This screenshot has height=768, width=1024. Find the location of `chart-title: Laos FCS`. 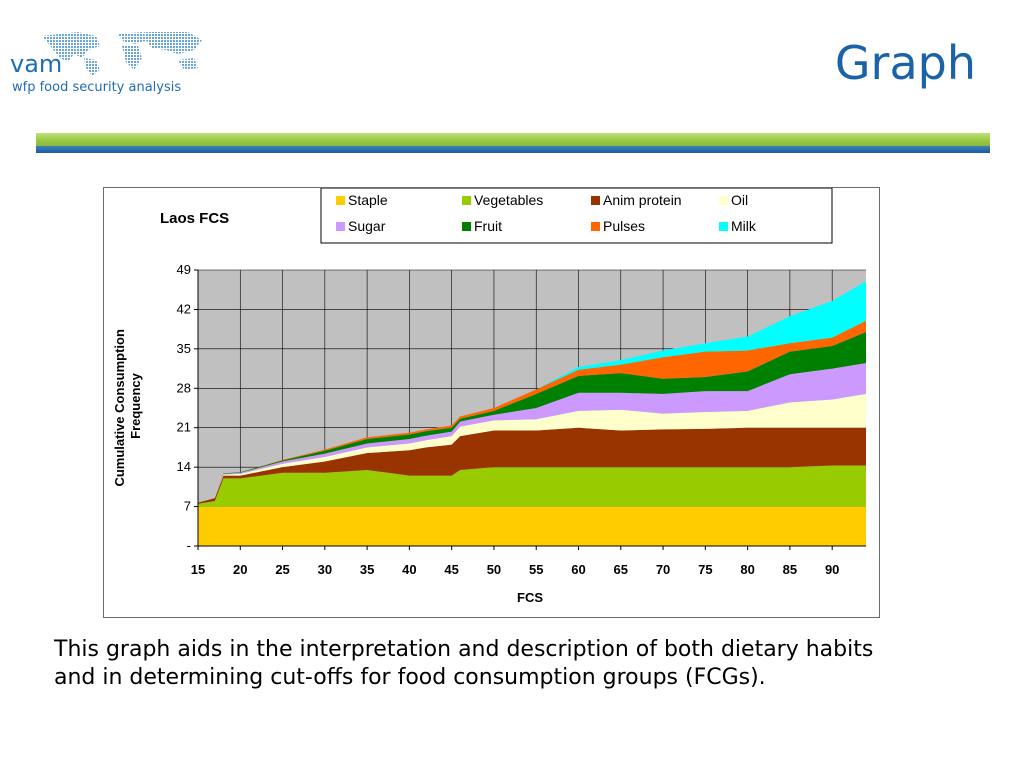

chart-title: Laos FCS is located at coordinates (194, 218).